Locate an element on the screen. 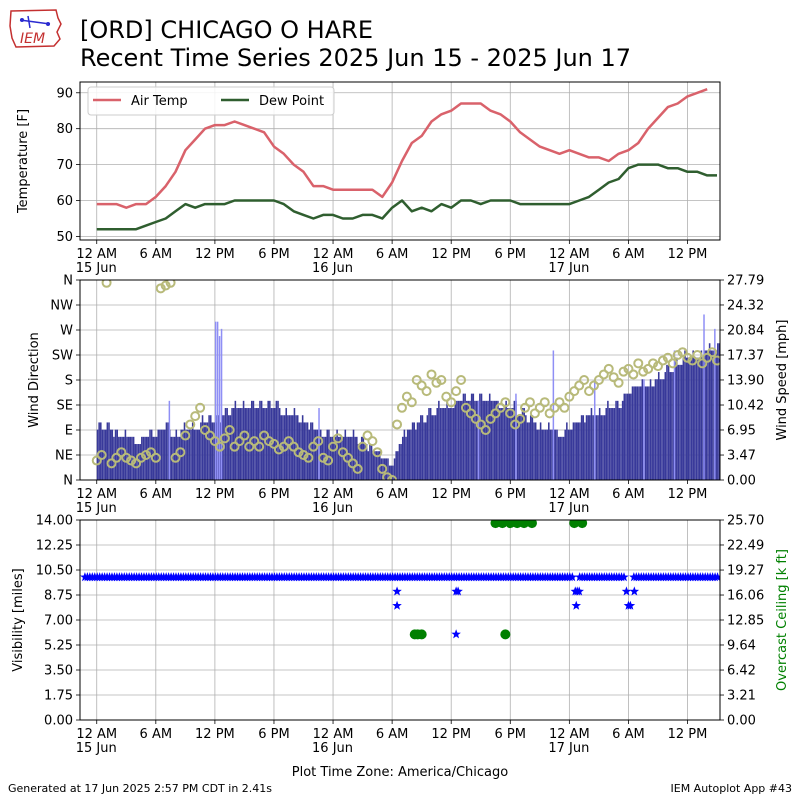 This screenshot has width=800, height=800. wind-direction-ylabel: Wind Direction is located at coordinates (34, 380).